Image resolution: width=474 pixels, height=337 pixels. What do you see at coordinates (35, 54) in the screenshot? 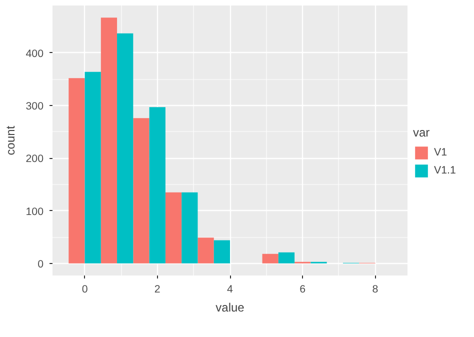
I see `y-tick-label: 400` at bounding box center [35, 54].